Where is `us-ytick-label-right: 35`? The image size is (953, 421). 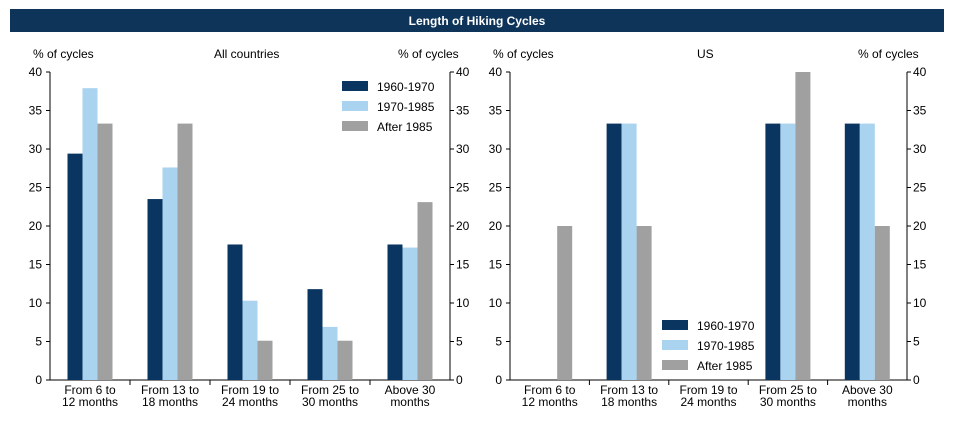
us-ytick-label-right: 35 is located at coordinates (920, 111).